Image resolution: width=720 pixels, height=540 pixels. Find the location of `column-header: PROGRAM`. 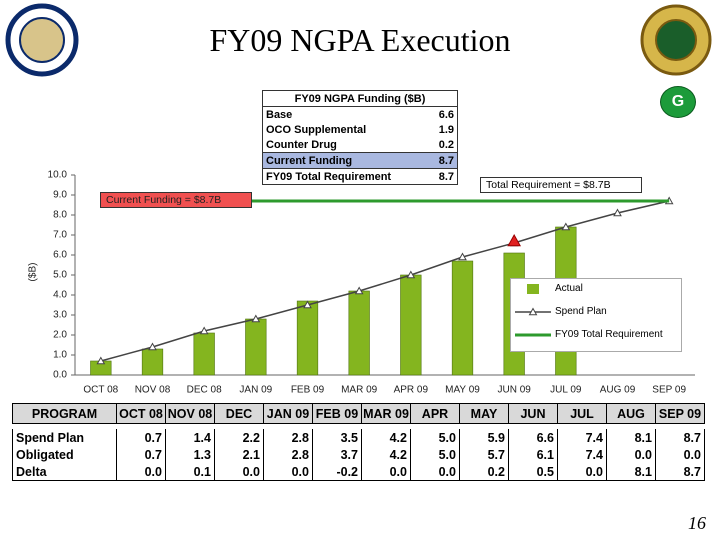

column-header: PROGRAM is located at coordinates (64, 413).